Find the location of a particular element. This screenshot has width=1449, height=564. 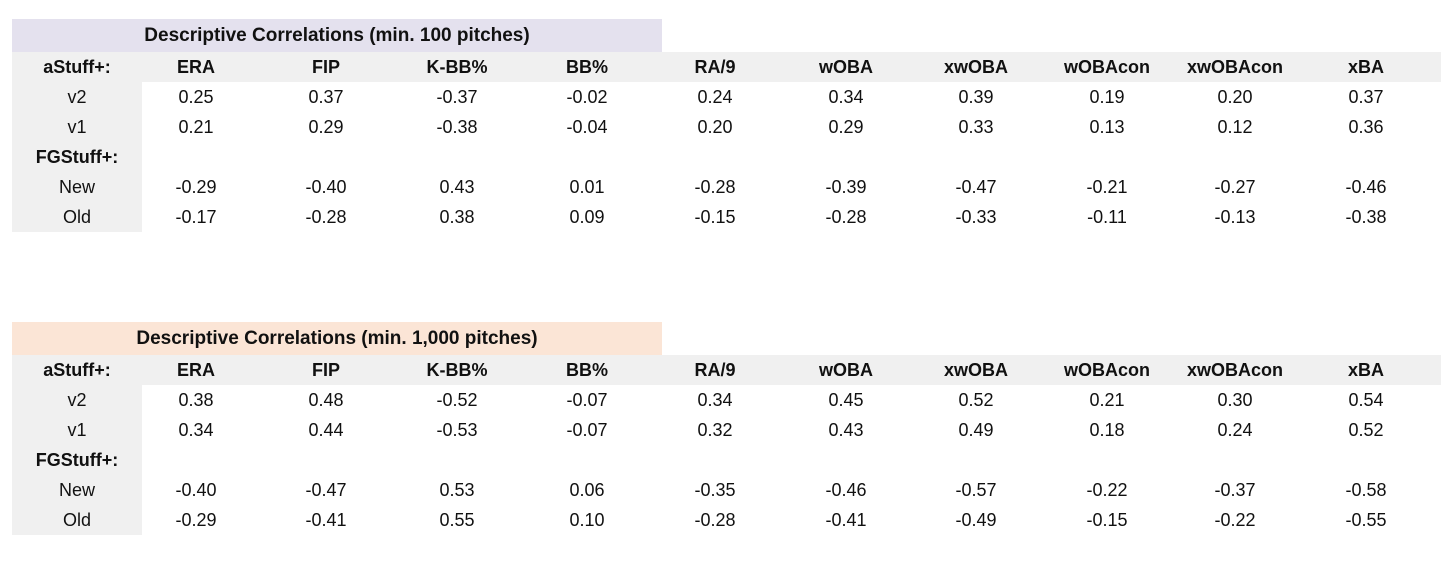

table-cell: 0.25 is located at coordinates (196, 97).